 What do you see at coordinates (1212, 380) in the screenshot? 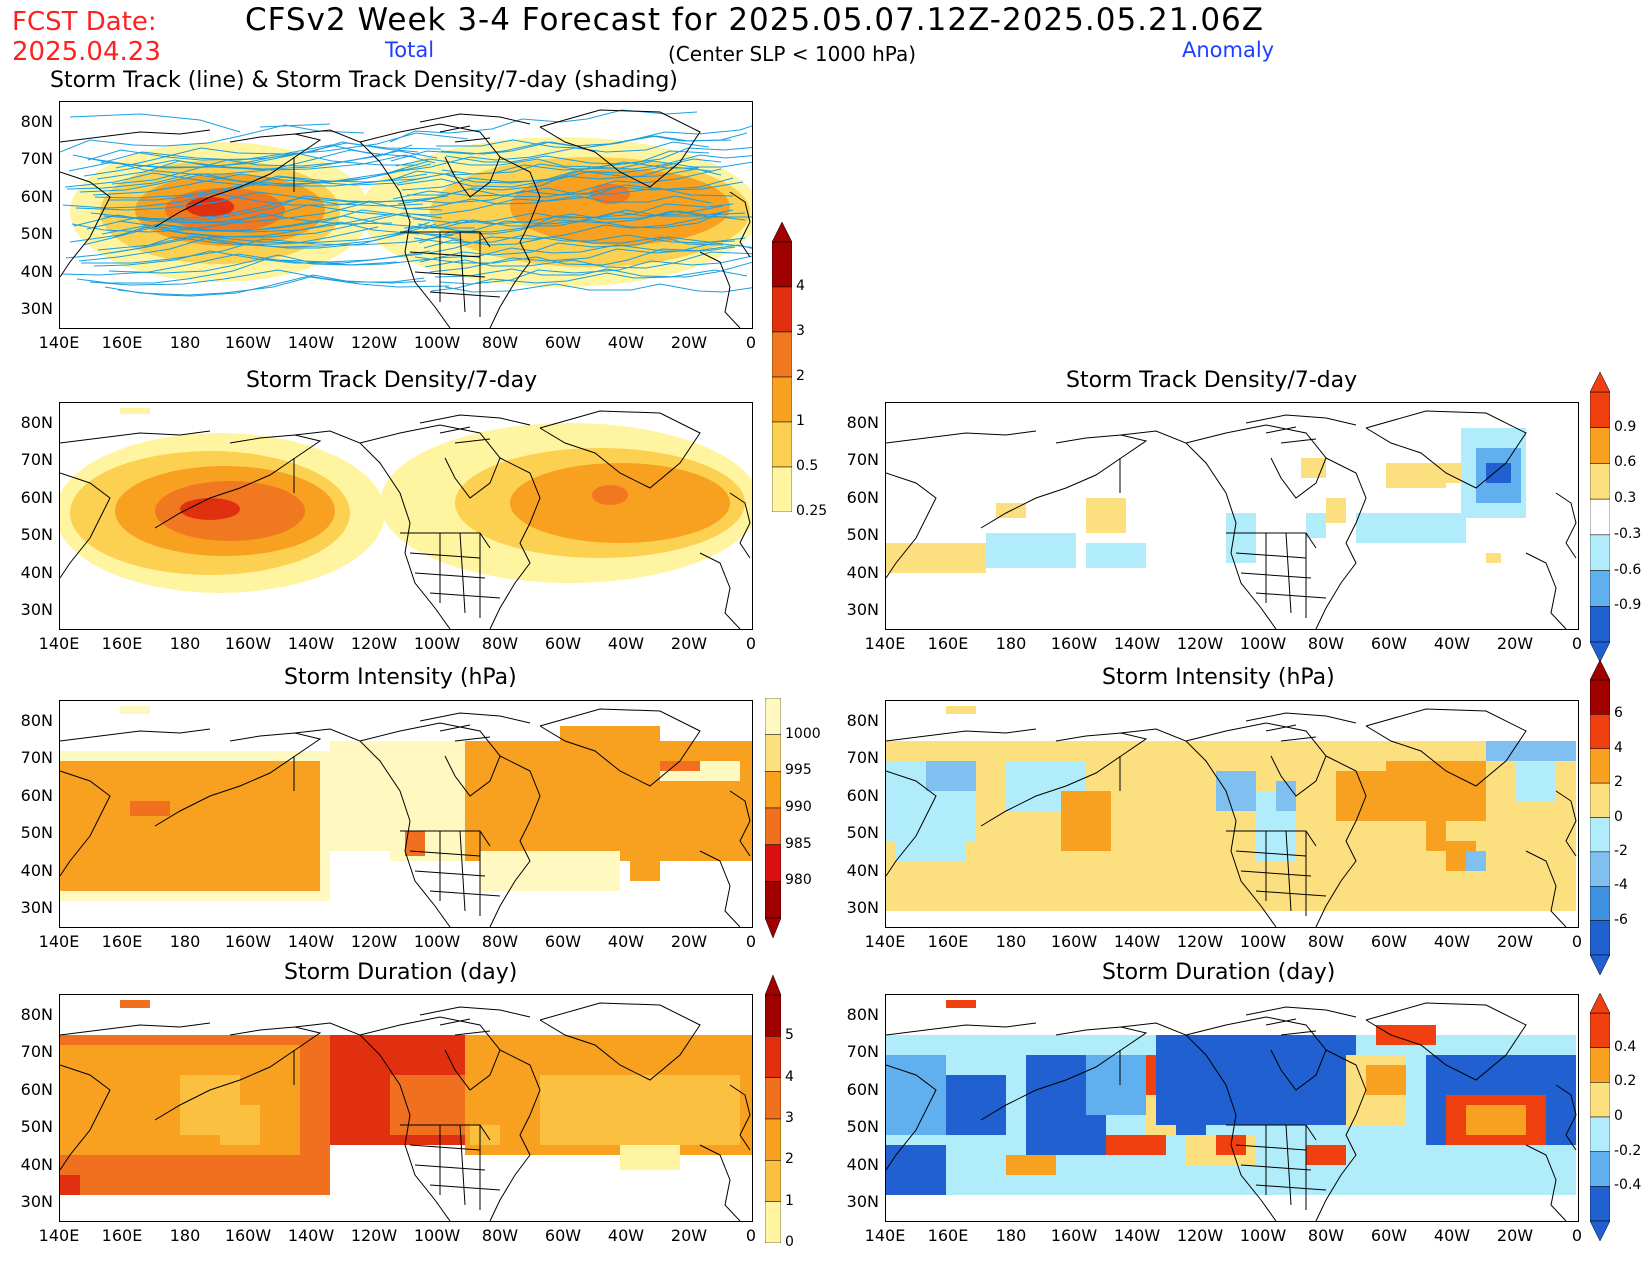
I see `density-anom-title: Storm Track Density/7-day` at bounding box center [1212, 380].